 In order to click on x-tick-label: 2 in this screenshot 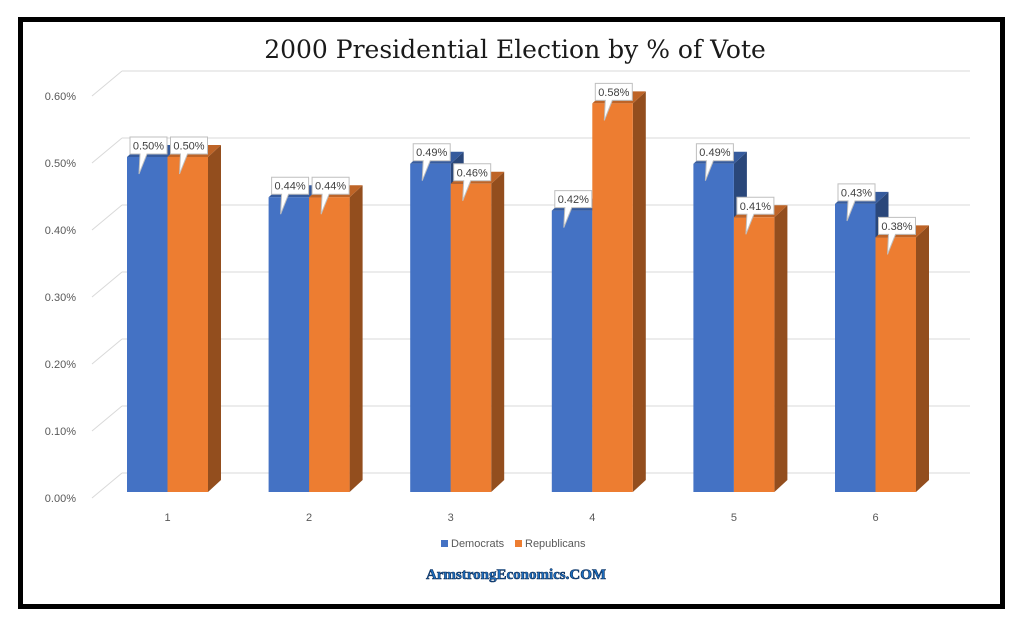, I will do `click(309, 518)`.